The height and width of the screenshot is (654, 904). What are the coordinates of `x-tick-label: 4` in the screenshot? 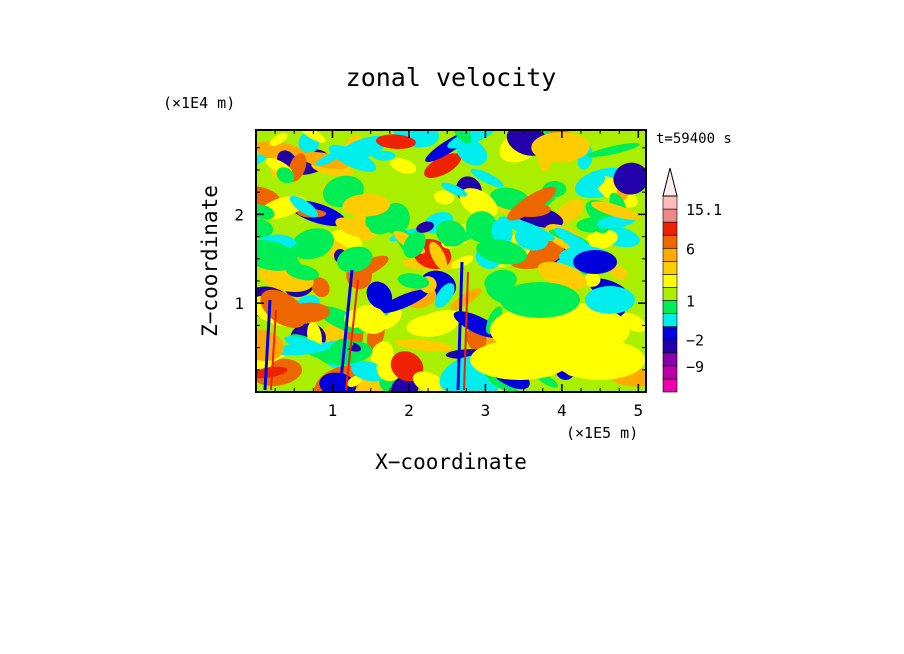 It's located at (562, 410).